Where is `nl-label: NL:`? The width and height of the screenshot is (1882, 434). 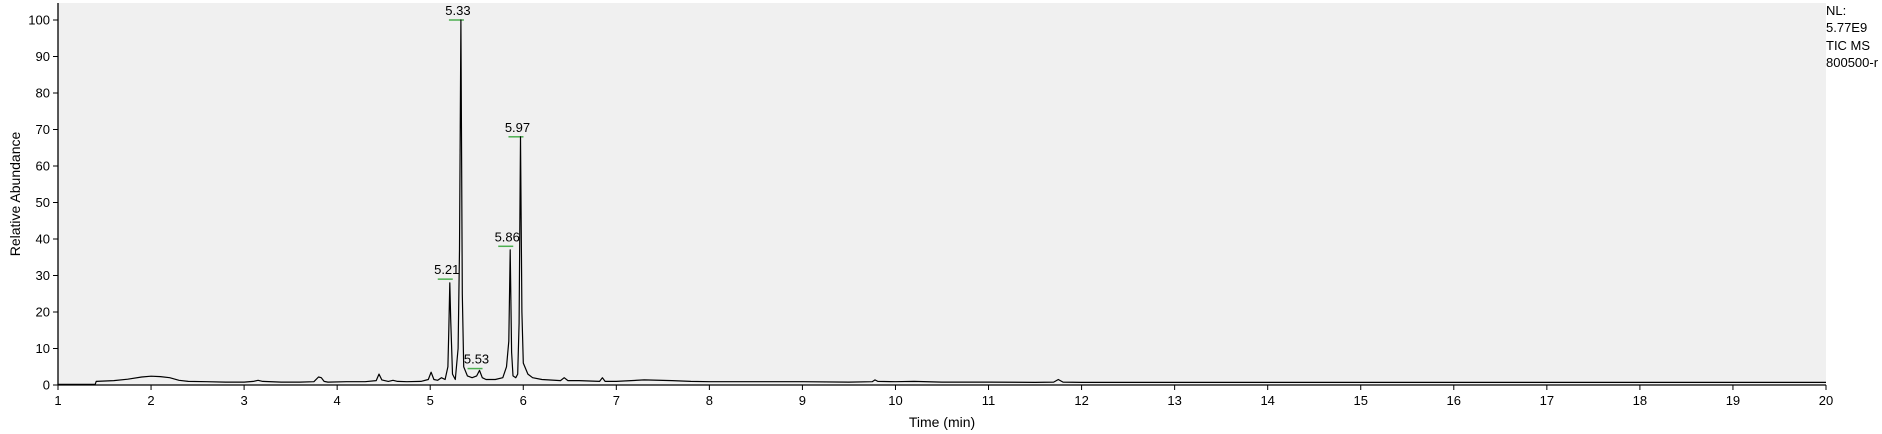 nl-label: NL: is located at coordinates (1836, 10).